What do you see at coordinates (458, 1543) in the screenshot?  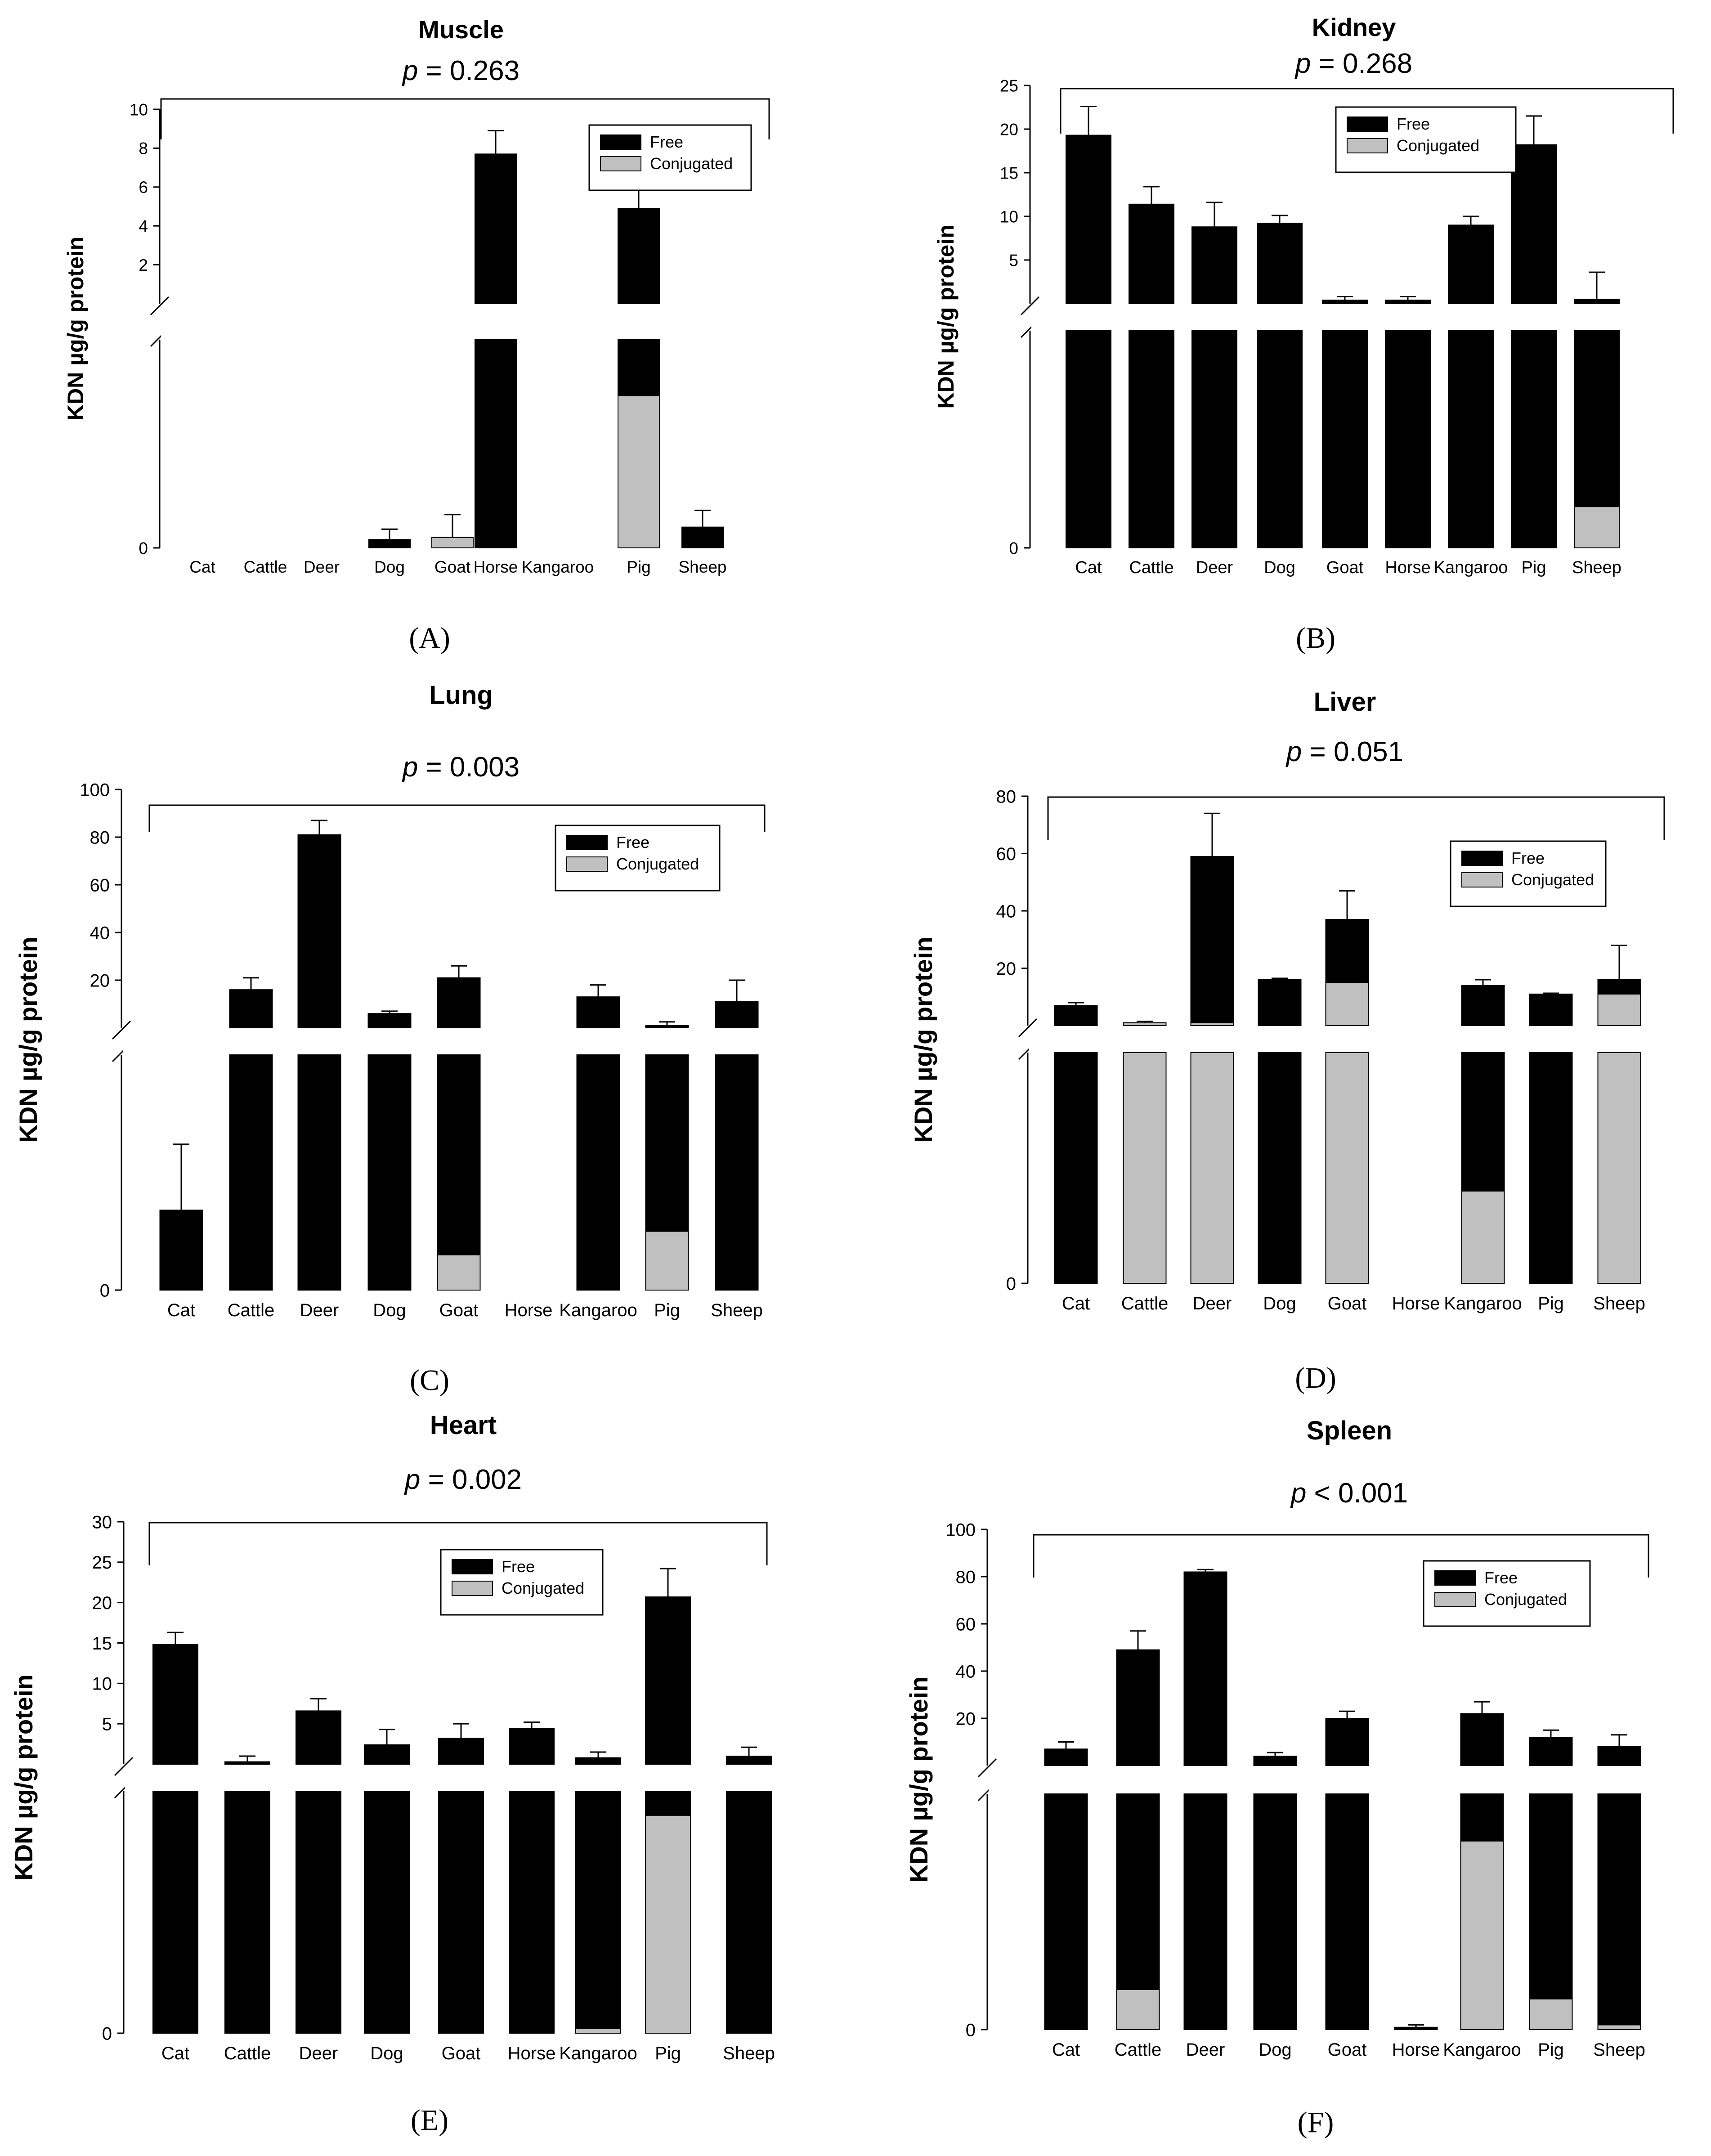 I see `significance-bracket` at bounding box center [458, 1543].